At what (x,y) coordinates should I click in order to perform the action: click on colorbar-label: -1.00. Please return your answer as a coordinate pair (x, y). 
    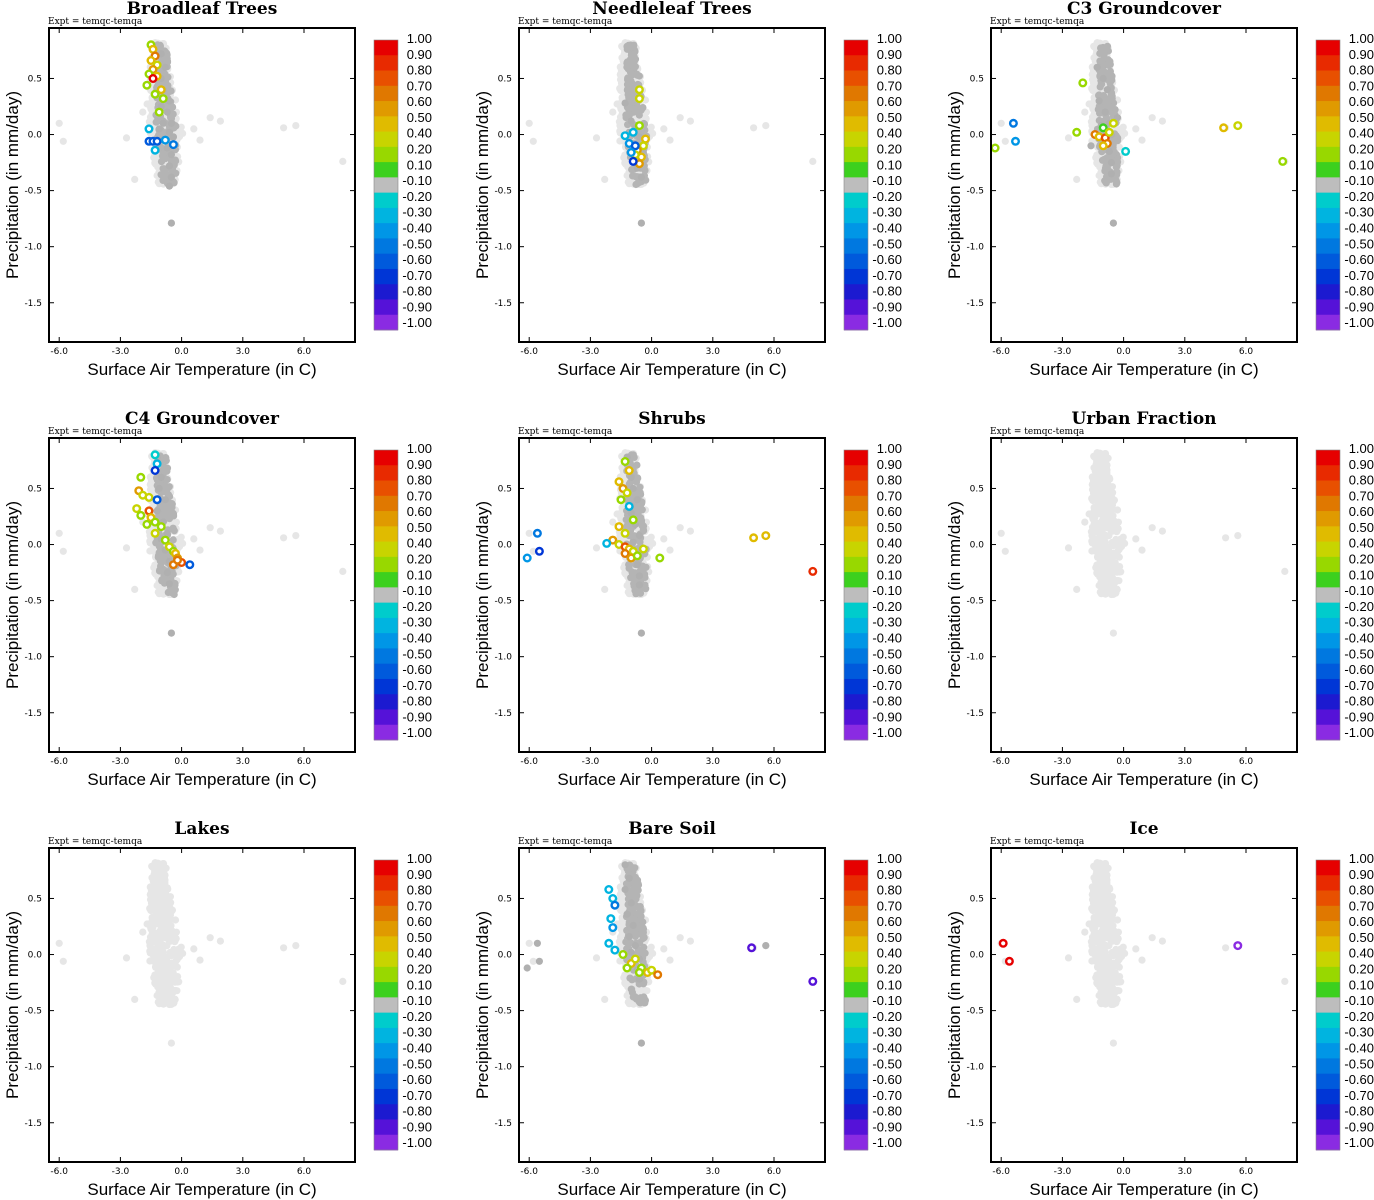
    Looking at the image, I should click on (417, 732).